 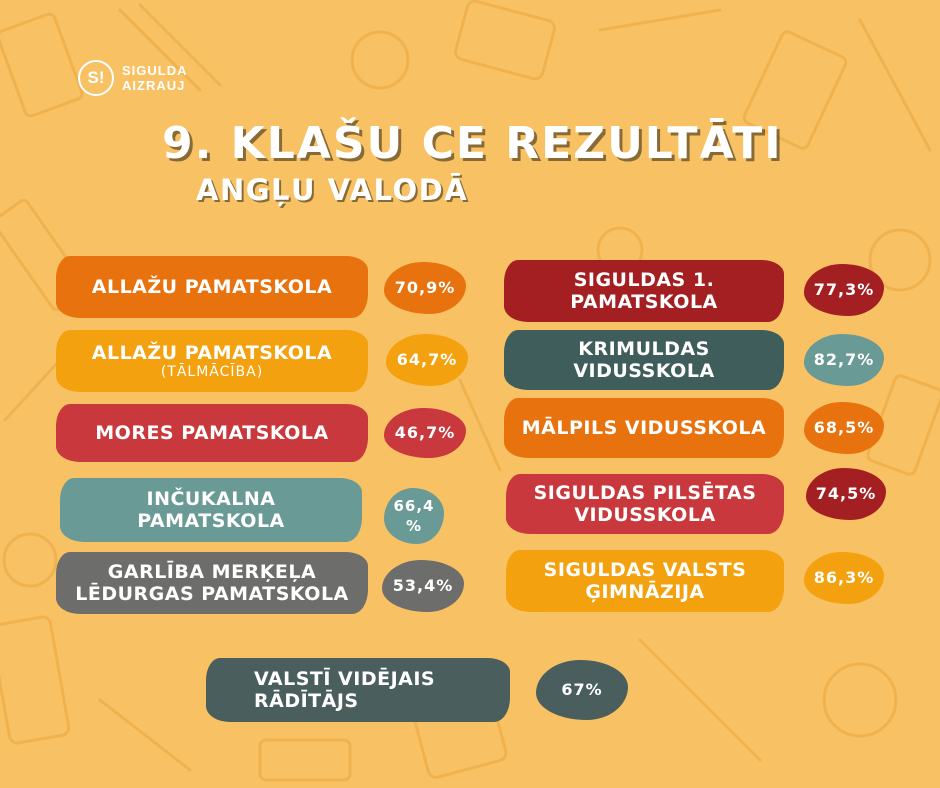 I want to click on logo-text: SIGULDA AIZRAUJ, so click(x=155, y=78).